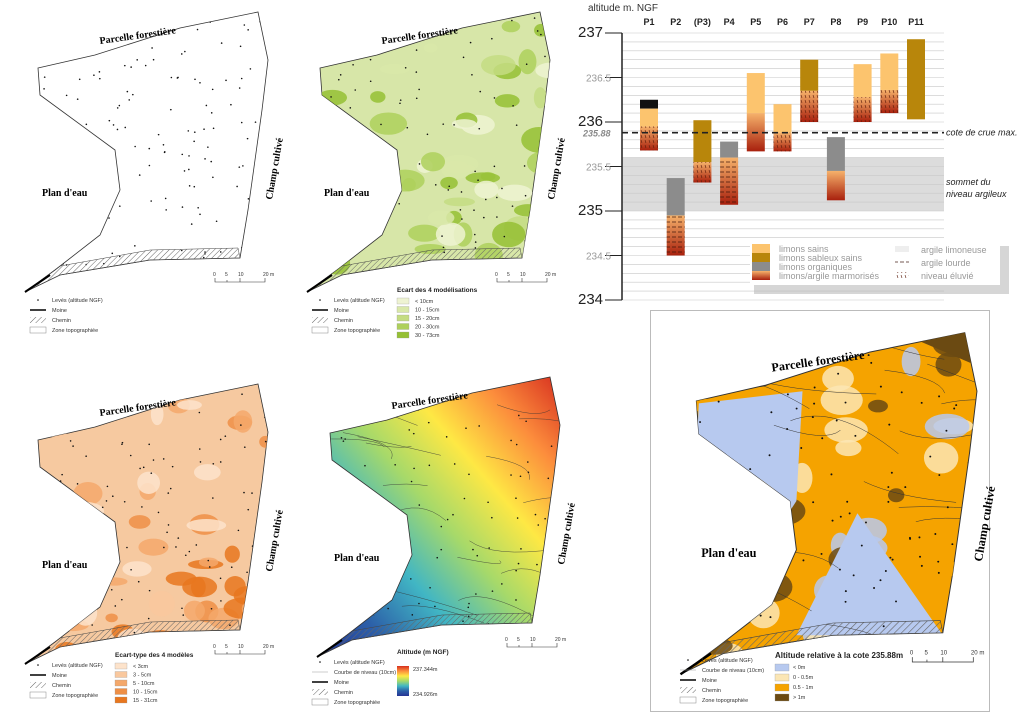  What do you see at coordinates (675, 197) in the screenshot?
I see `profile-layer` at bounding box center [675, 197].